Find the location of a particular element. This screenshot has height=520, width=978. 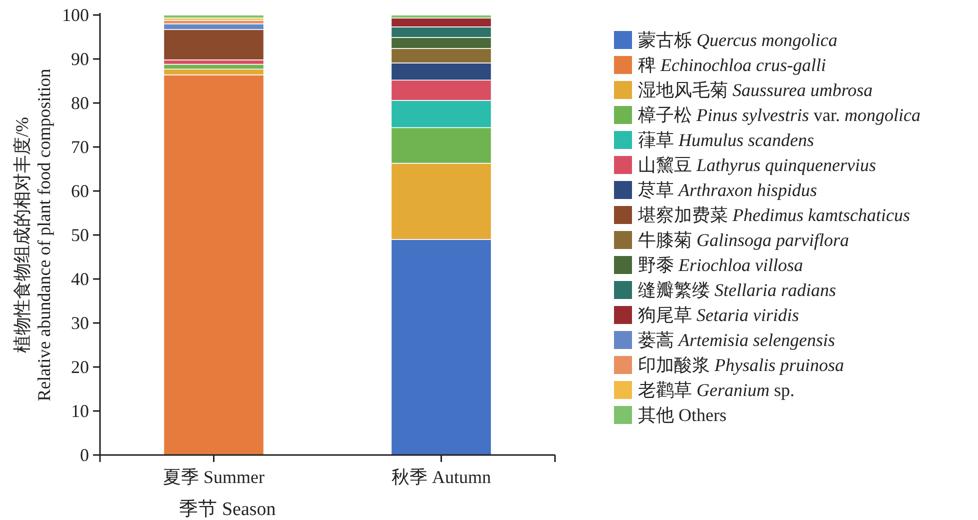

y-tick-label: 70 is located at coordinates (80, 147).